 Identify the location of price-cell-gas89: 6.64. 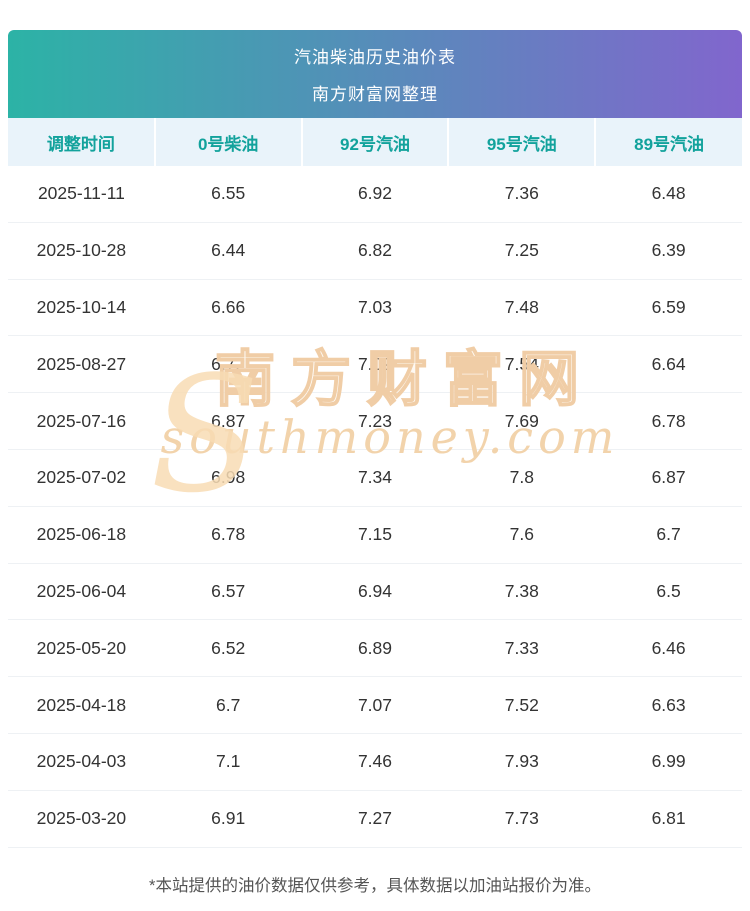
(668, 364).